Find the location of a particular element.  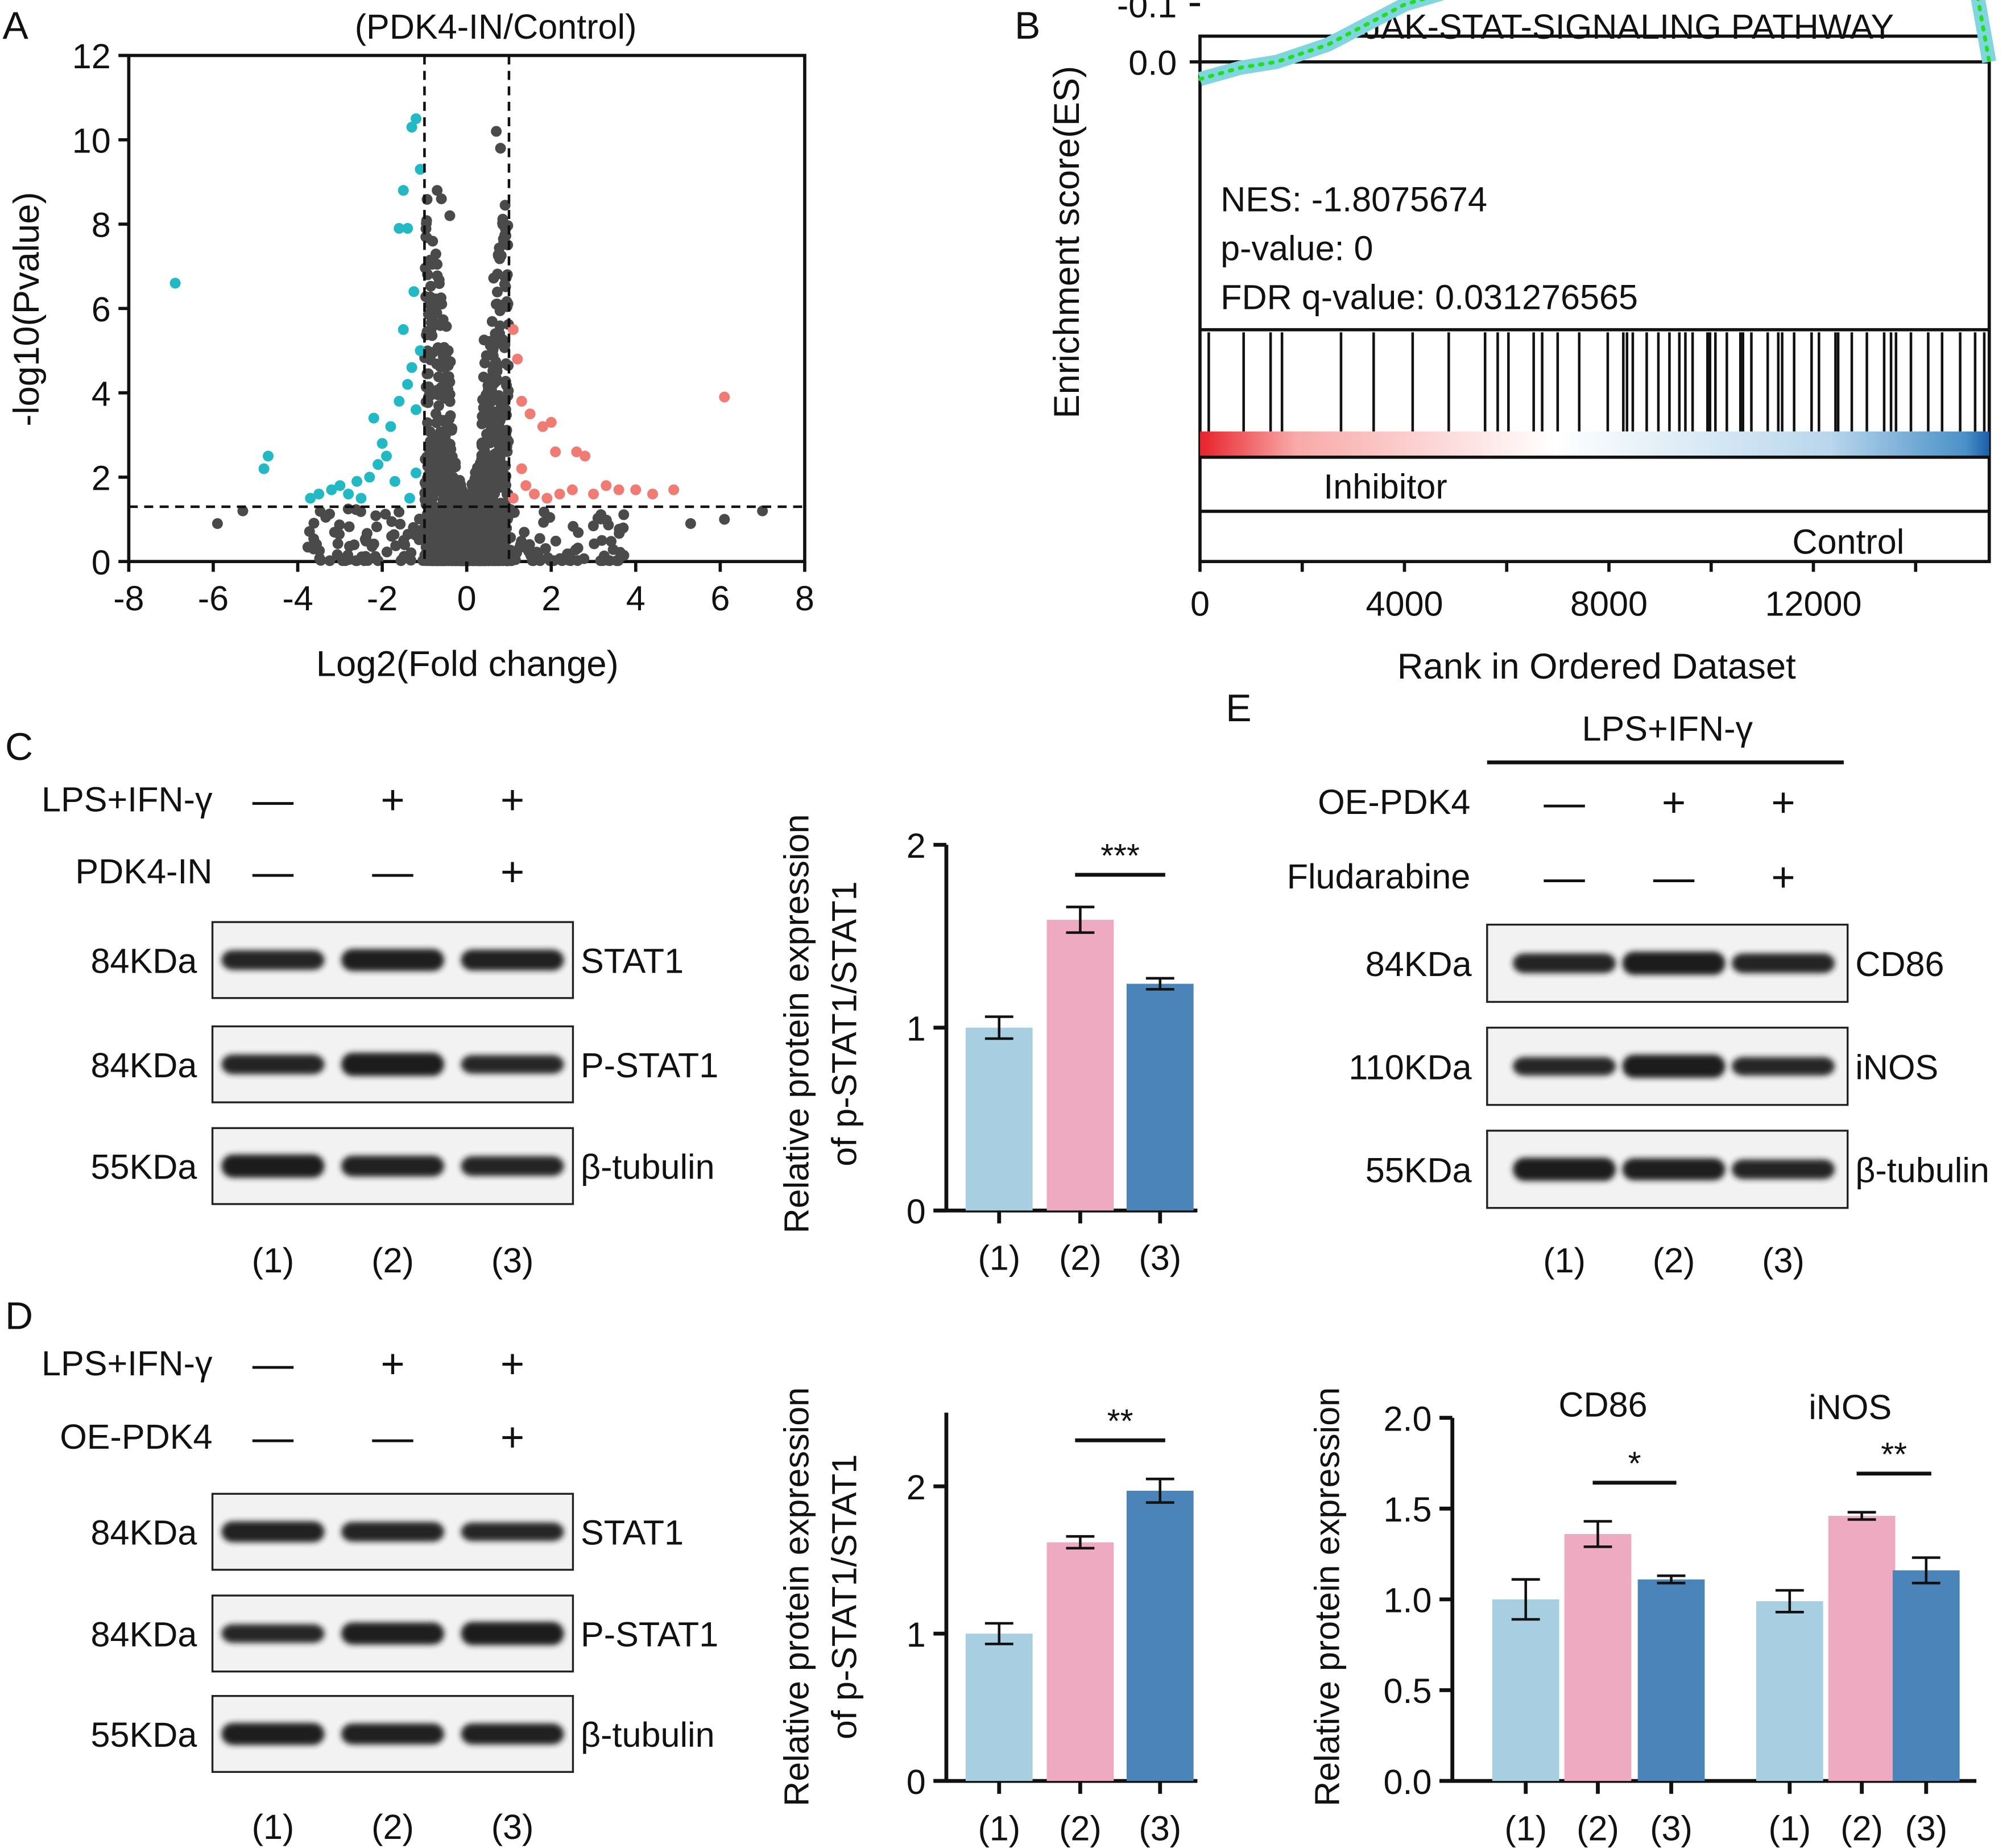

condition-label: OE-PDK4 is located at coordinates (136, 1437).